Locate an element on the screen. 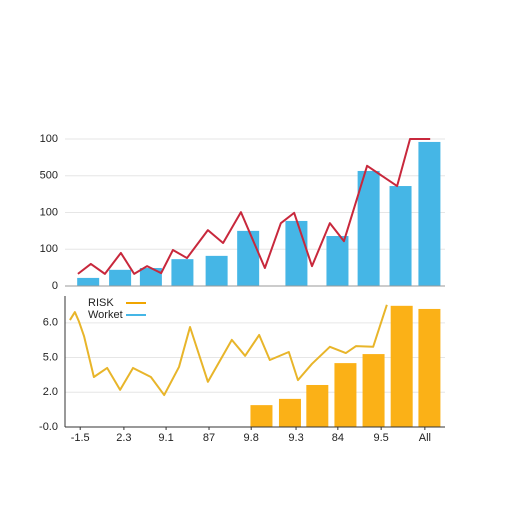 The height and width of the screenshot is (517, 512). x-tick-label: -1.5 is located at coordinates (80, 438).